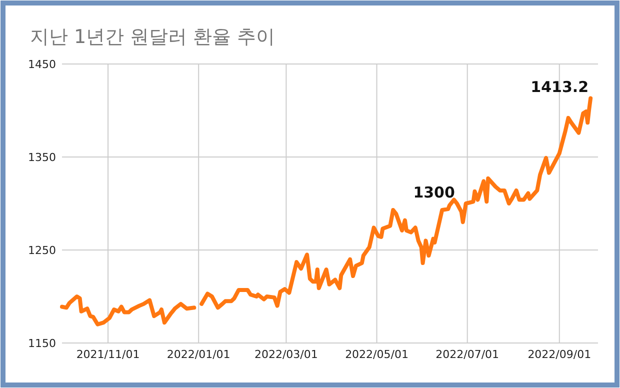 The height and width of the screenshot is (388, 620). What do you see at coordinates (468, 354) in the screenshot?
I see `x-tick-label: 2022/07/01` at bounding box center [468, 354].